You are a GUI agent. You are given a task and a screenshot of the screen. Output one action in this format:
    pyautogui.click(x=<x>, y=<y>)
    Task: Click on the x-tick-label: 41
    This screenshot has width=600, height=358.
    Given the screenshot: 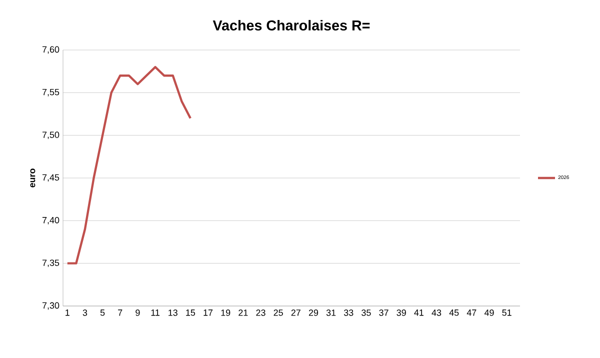 What is the action you would take?
    pyautogui.click(x=419, y=313)
    